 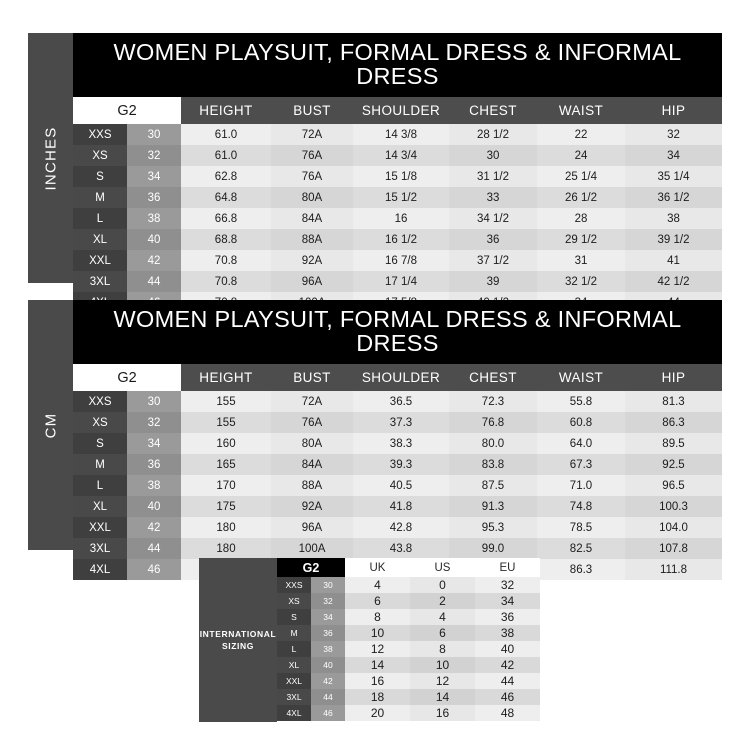 What do you see at coordinates (493, 443) in the screenshot?
I see `cell-chest: 80.0` at bounding box center [493, 443].